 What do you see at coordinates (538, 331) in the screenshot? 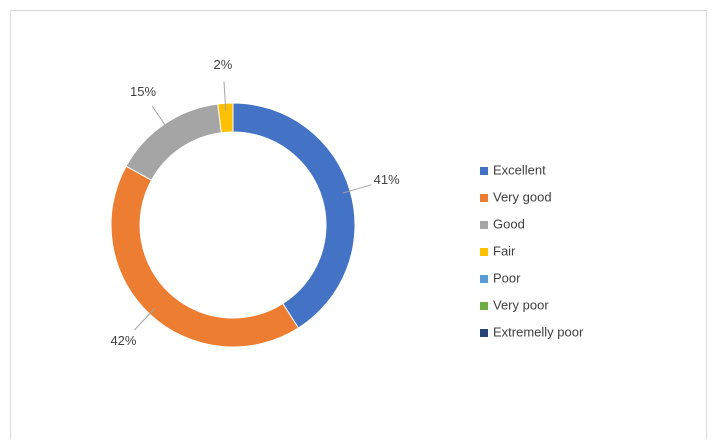
I see `legend-label: Extremelly poor` at bounding box center [538, 331].